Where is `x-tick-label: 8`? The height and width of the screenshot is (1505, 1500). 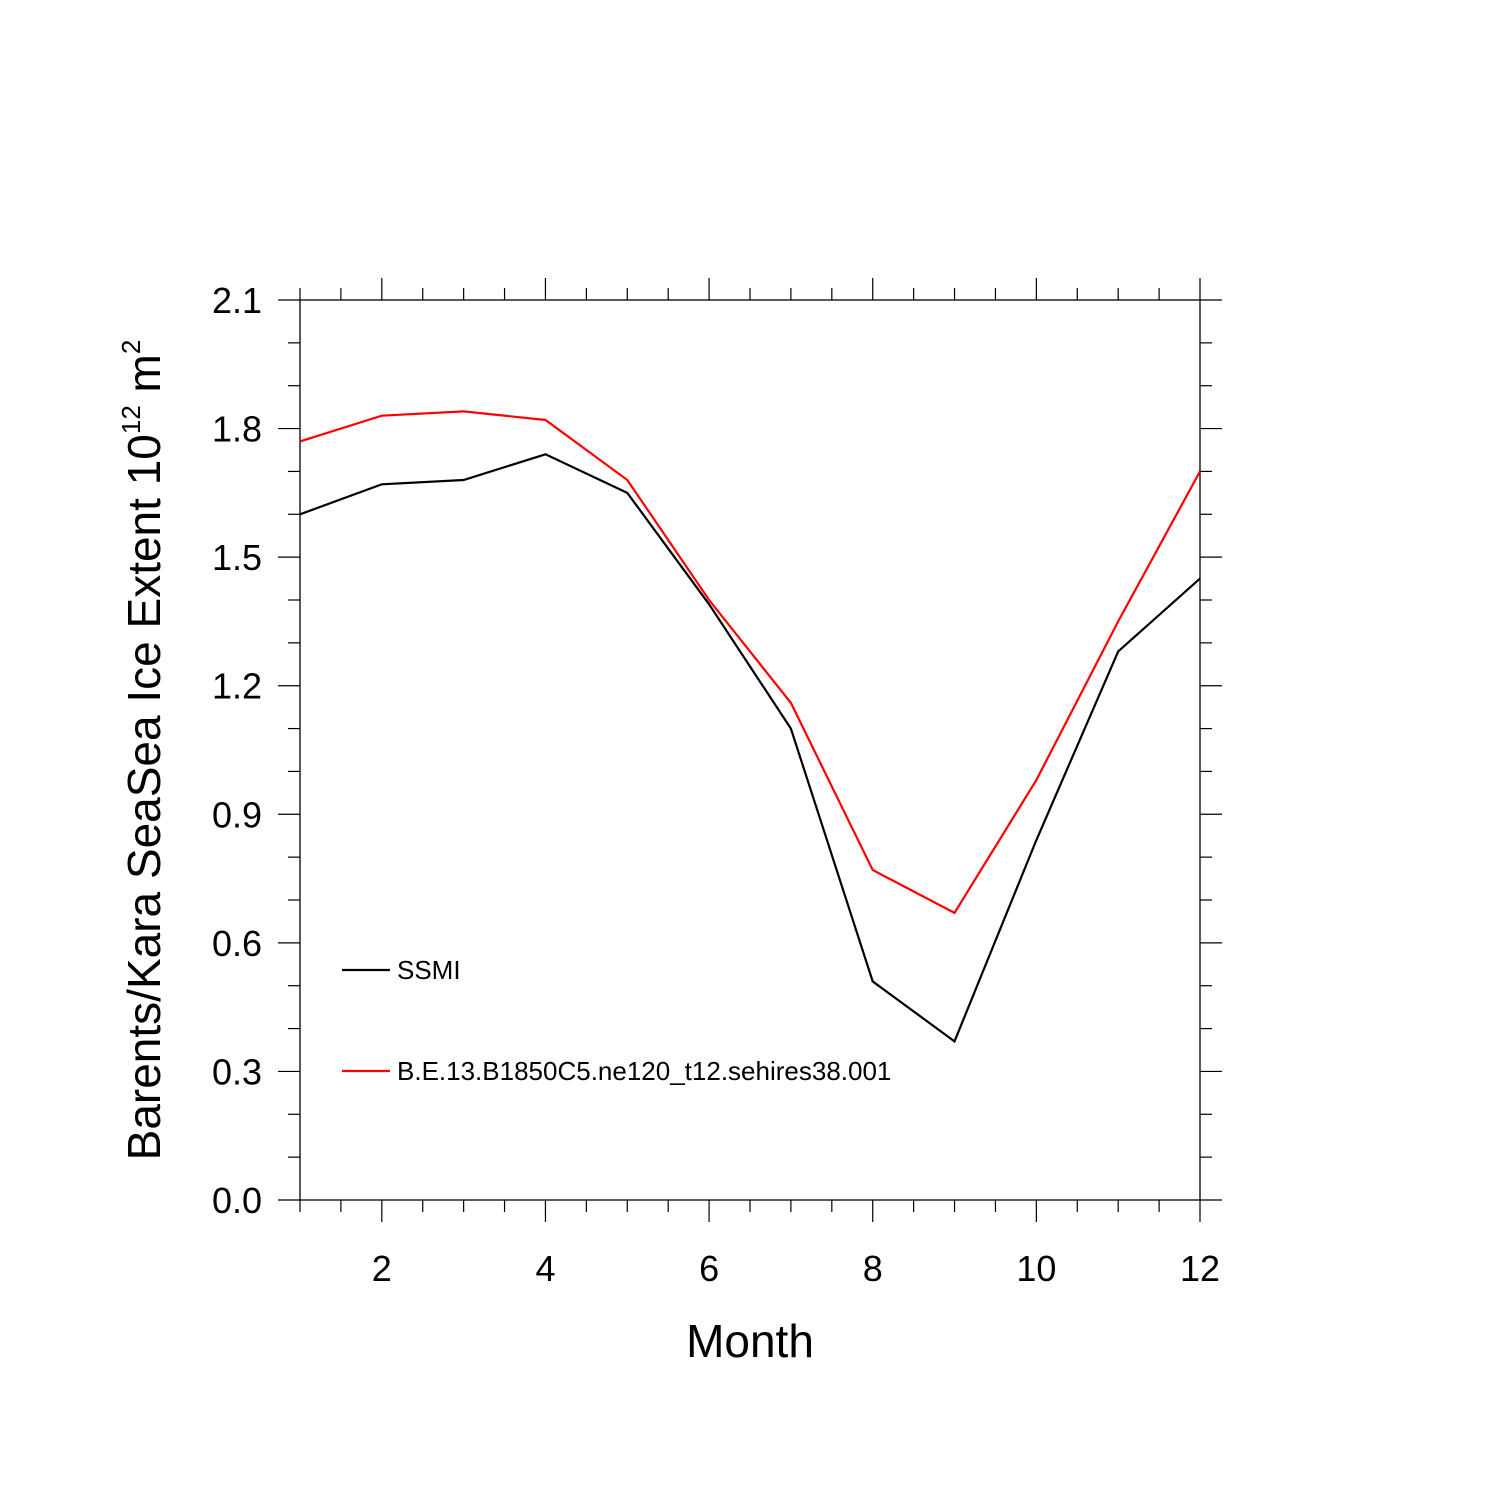
x-tick-label: 8 is located at coordinates (873, 1268).